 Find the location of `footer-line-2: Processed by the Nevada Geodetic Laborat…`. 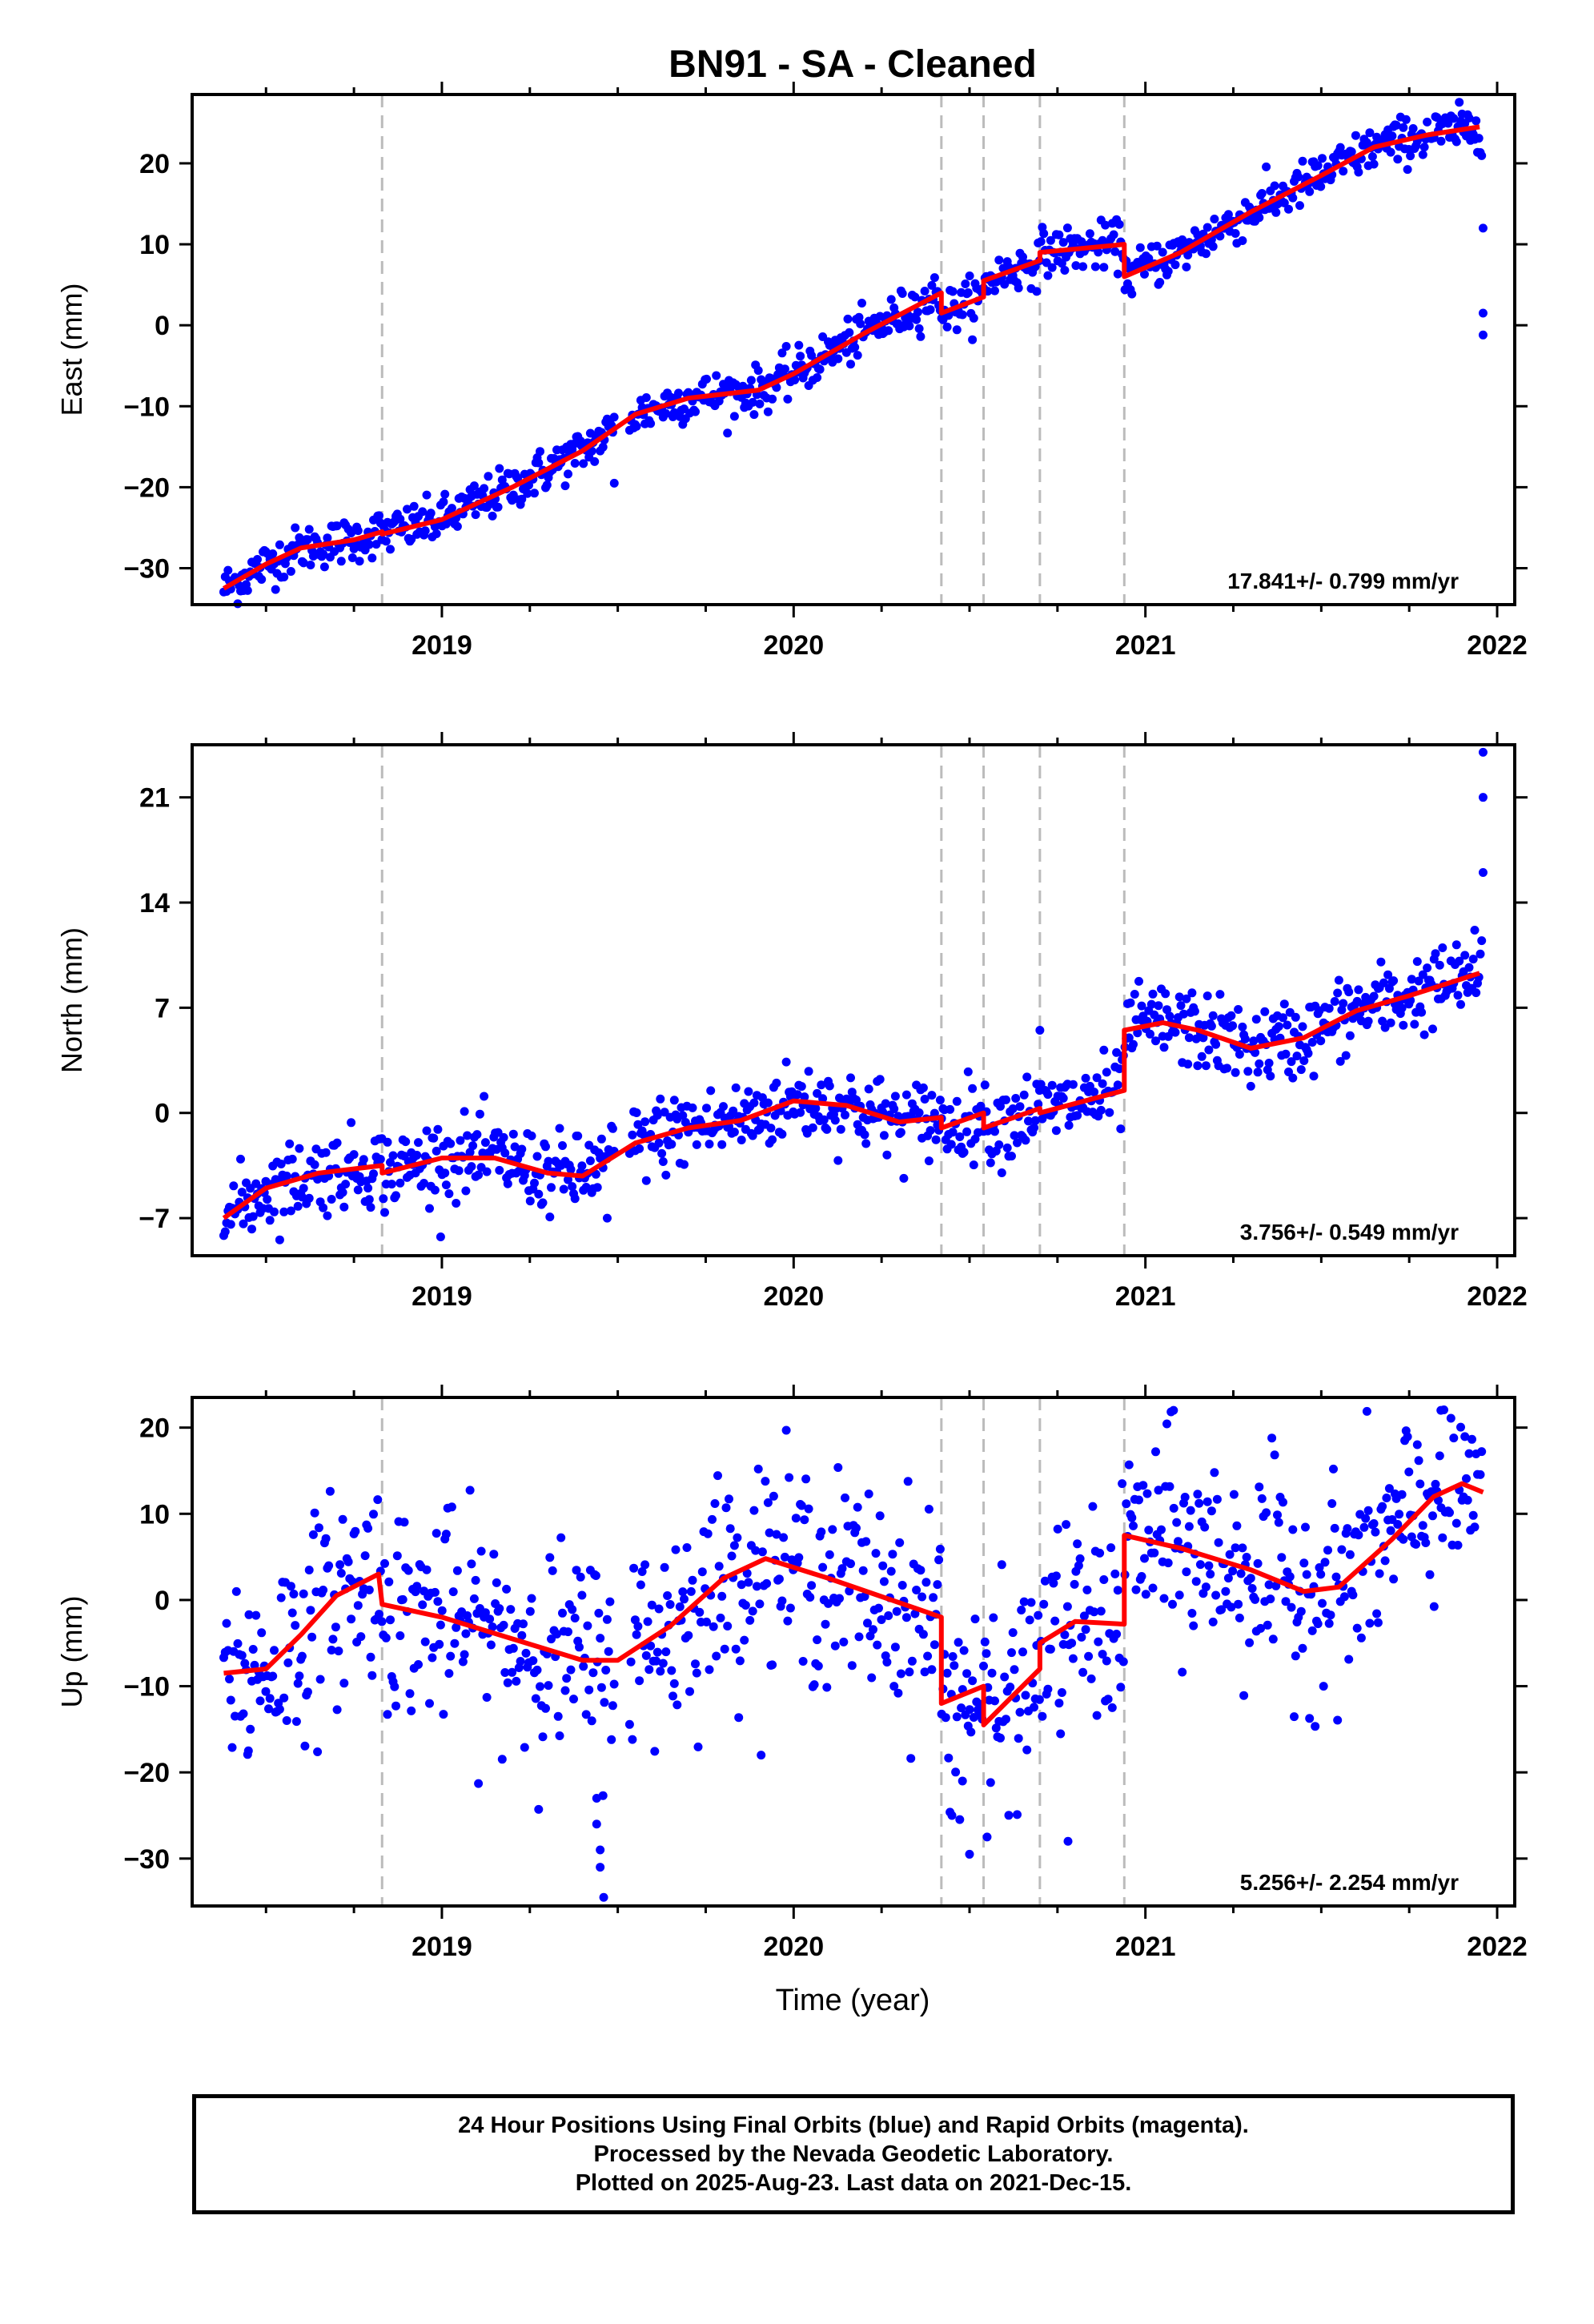

footer-line-2: Processed by the Nevada Geodetic Laborat… is located at coordinates (853, 2154).